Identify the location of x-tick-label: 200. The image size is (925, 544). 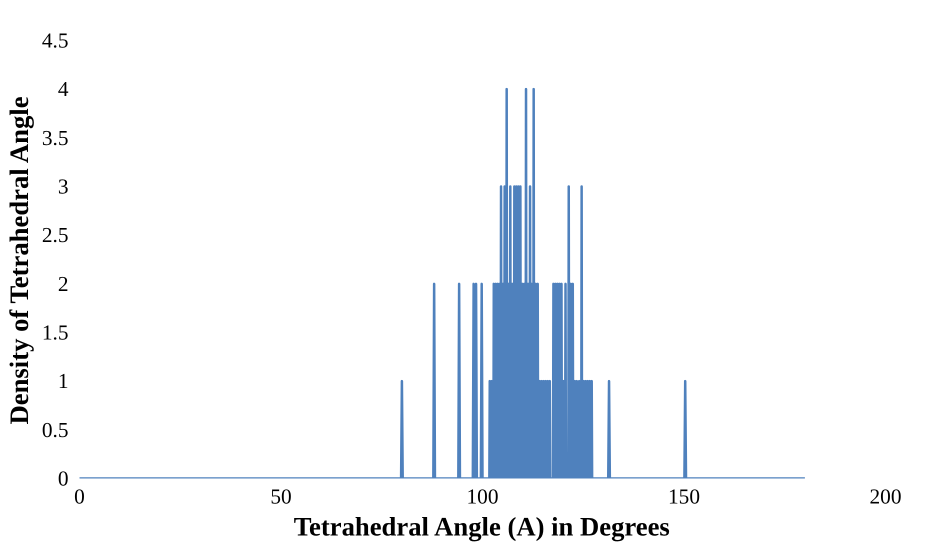
(886, 496).